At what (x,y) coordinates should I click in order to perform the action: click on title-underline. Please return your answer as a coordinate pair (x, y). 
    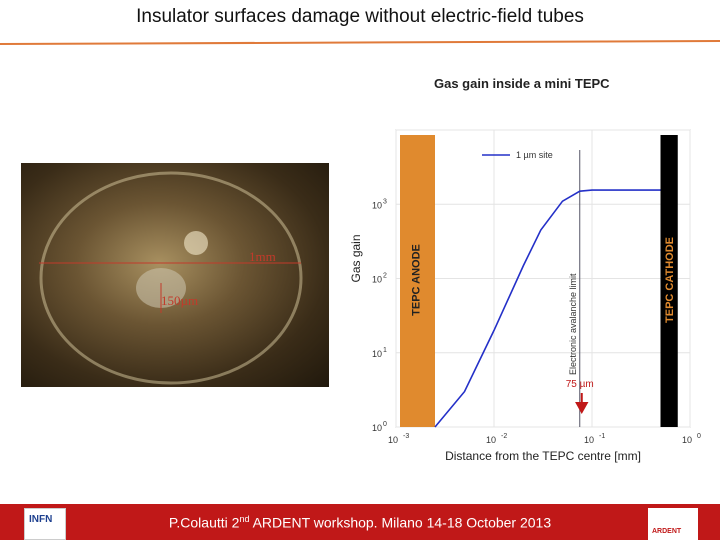
    Looking at the image, I should click on (360, 42).